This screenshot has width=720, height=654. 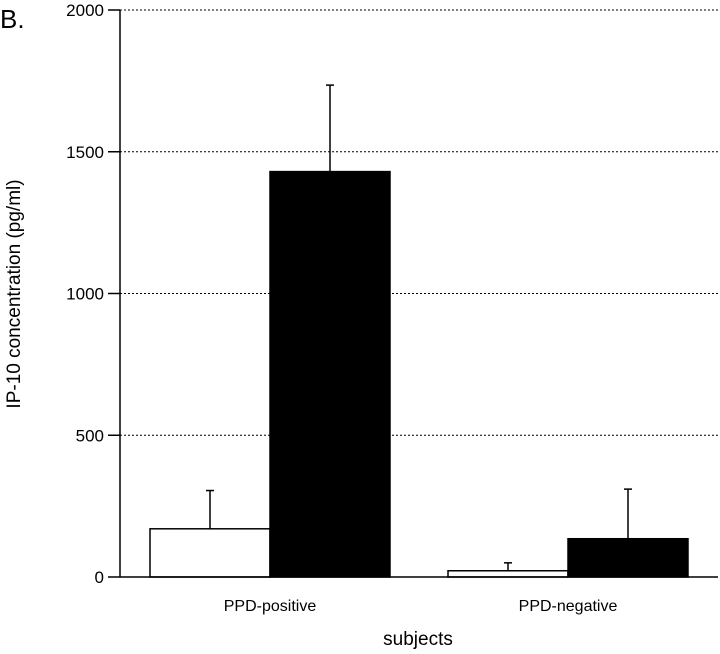 I want to click on y-tick-label-3: 1500, so click(x=85, y=152).